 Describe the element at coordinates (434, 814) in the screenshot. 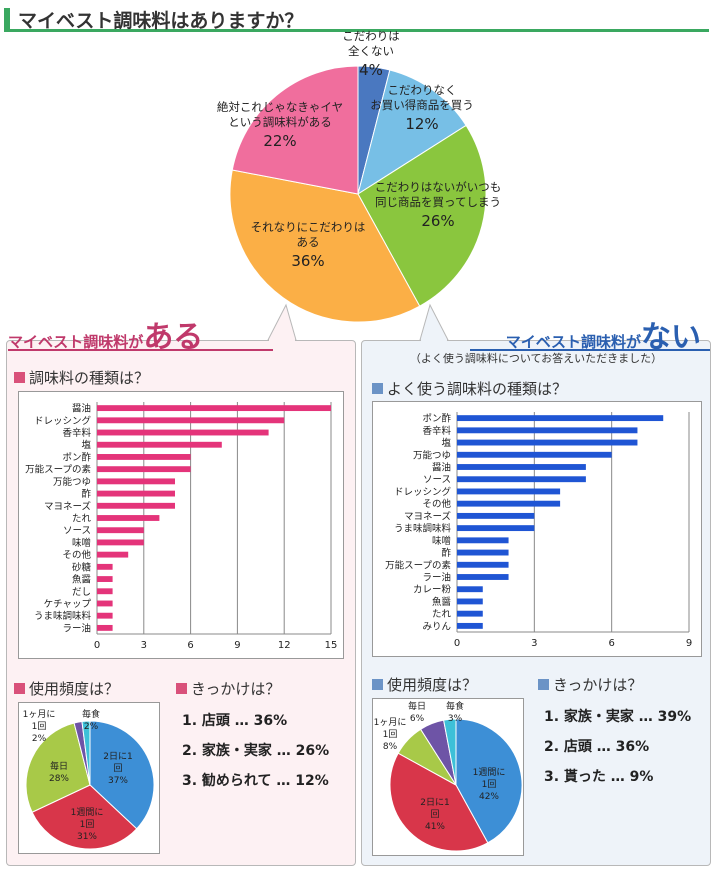

I see `pie-slice-label: 2日に1 回 41%` at that location.